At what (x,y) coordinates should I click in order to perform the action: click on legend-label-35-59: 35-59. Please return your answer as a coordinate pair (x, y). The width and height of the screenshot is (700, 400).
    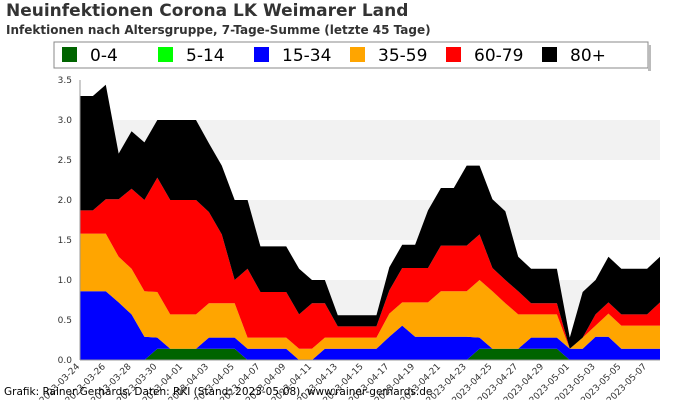
    Looking at the image, I should click on (402, 56).